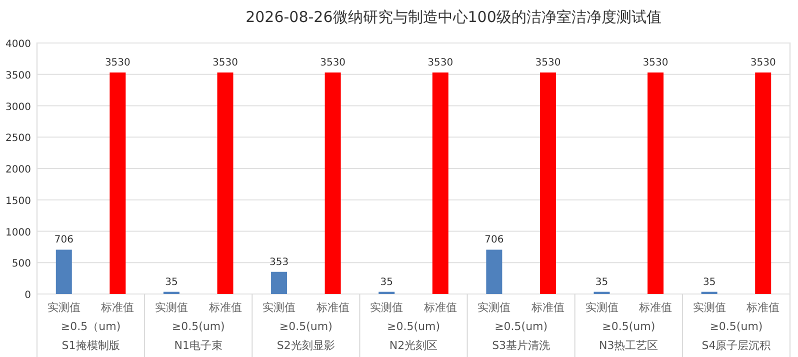  What do you see at coordinates (18, 232) in the screenshot?
I see `y-tick-label: 1000` at bounding box center [18, 232].